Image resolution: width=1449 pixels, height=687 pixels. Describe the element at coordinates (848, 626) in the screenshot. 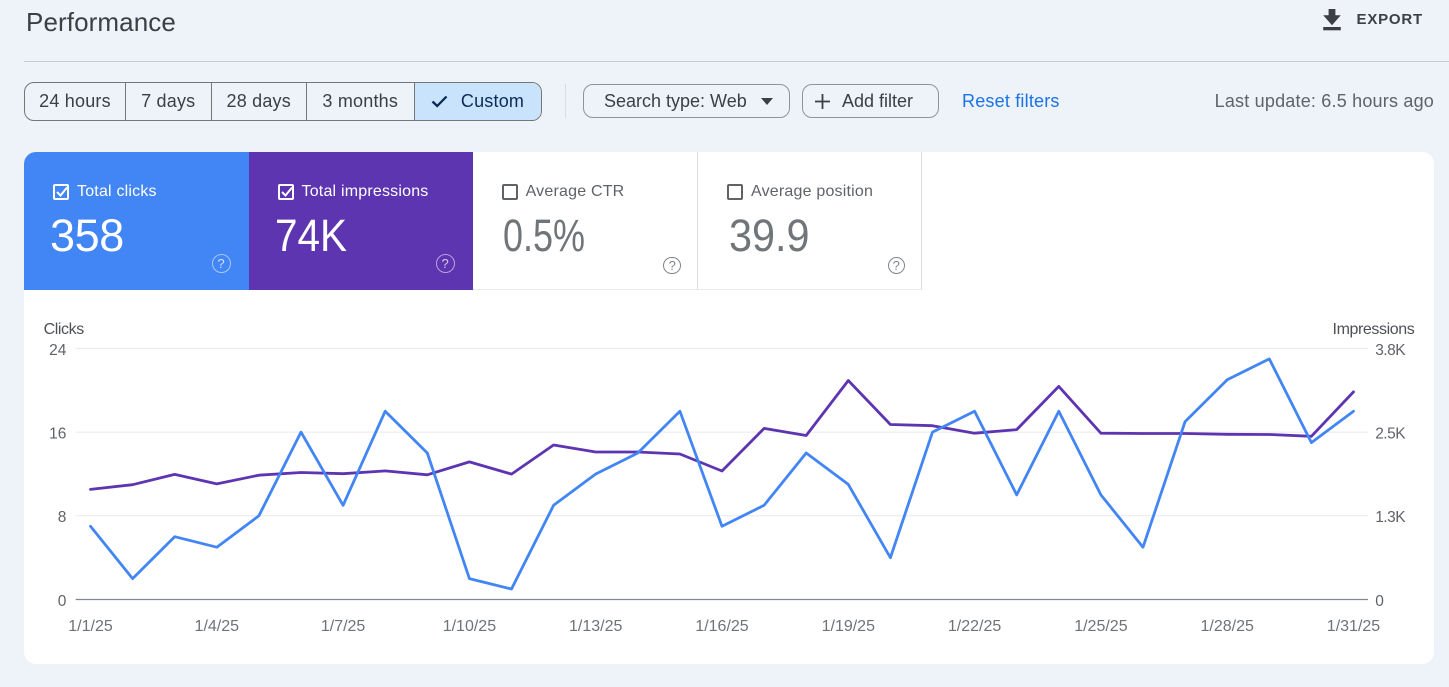

I see `svg-text: 1/19/25` at that location.